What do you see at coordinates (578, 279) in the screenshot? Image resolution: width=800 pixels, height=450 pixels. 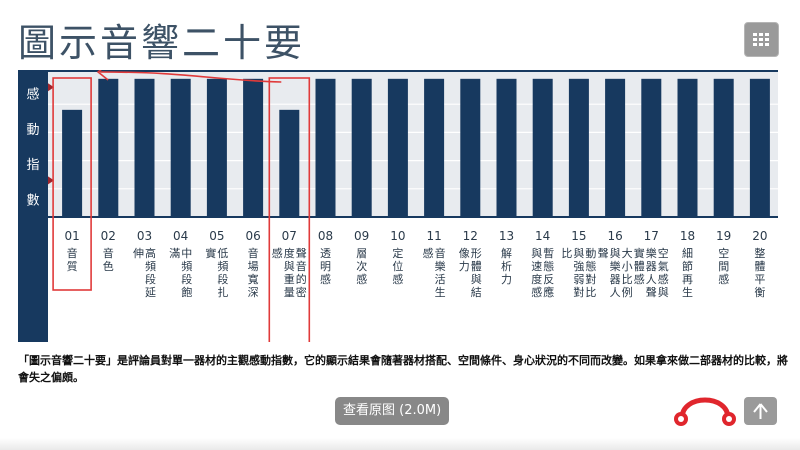 I see `tick-label-15: 弱` at bounding box center [578, 279].